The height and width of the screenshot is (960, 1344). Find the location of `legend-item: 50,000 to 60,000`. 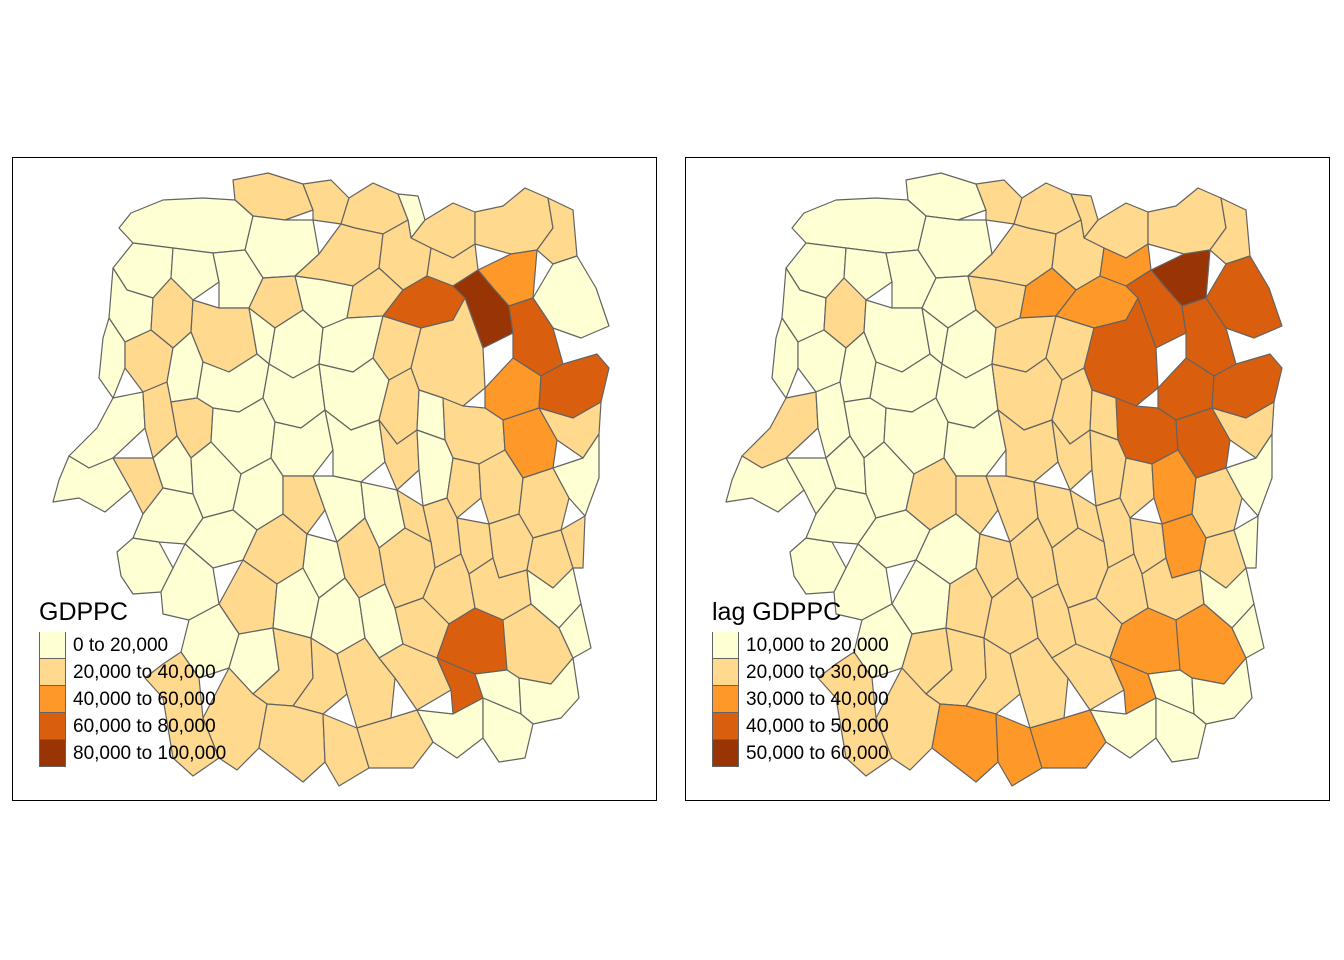

legend-item: 50,000 to 60,000 is located at coordinates (800, 753).